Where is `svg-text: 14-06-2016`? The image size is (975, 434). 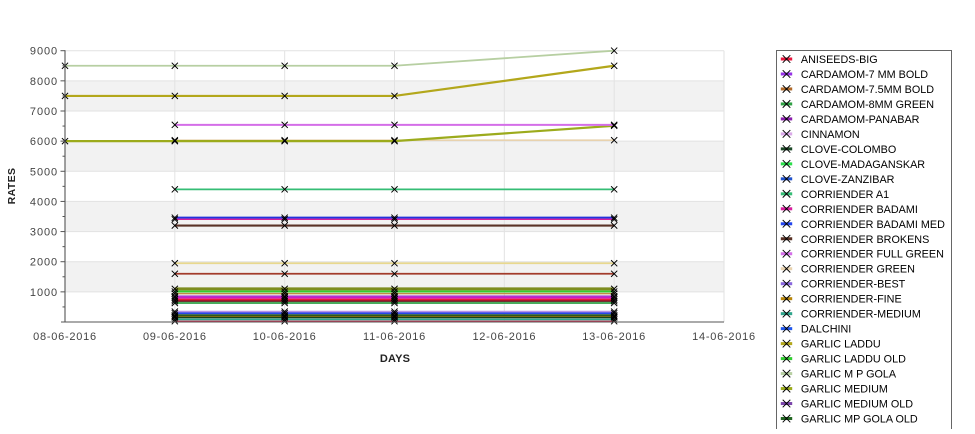 svg-text: 14-06-2016 is located at coordinates (724, 337).